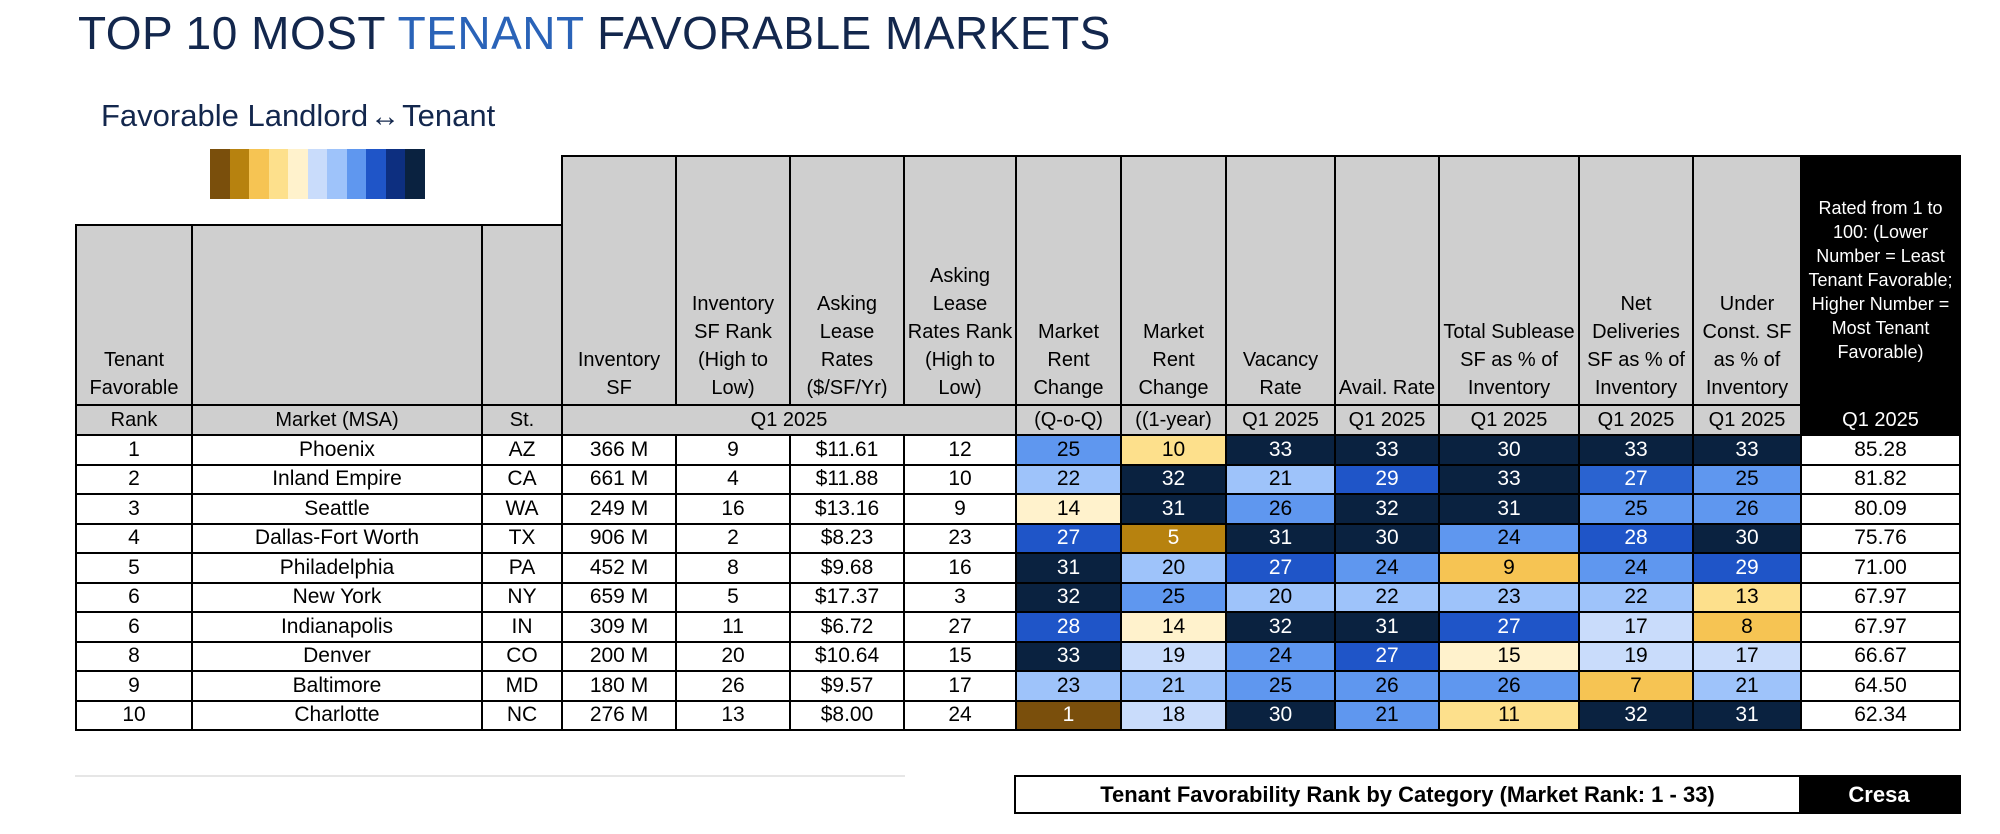 Image resolution: width=2000 pixels, height=834 pixels. I want to click on score-cell: 81.82, so click(1881, 479).